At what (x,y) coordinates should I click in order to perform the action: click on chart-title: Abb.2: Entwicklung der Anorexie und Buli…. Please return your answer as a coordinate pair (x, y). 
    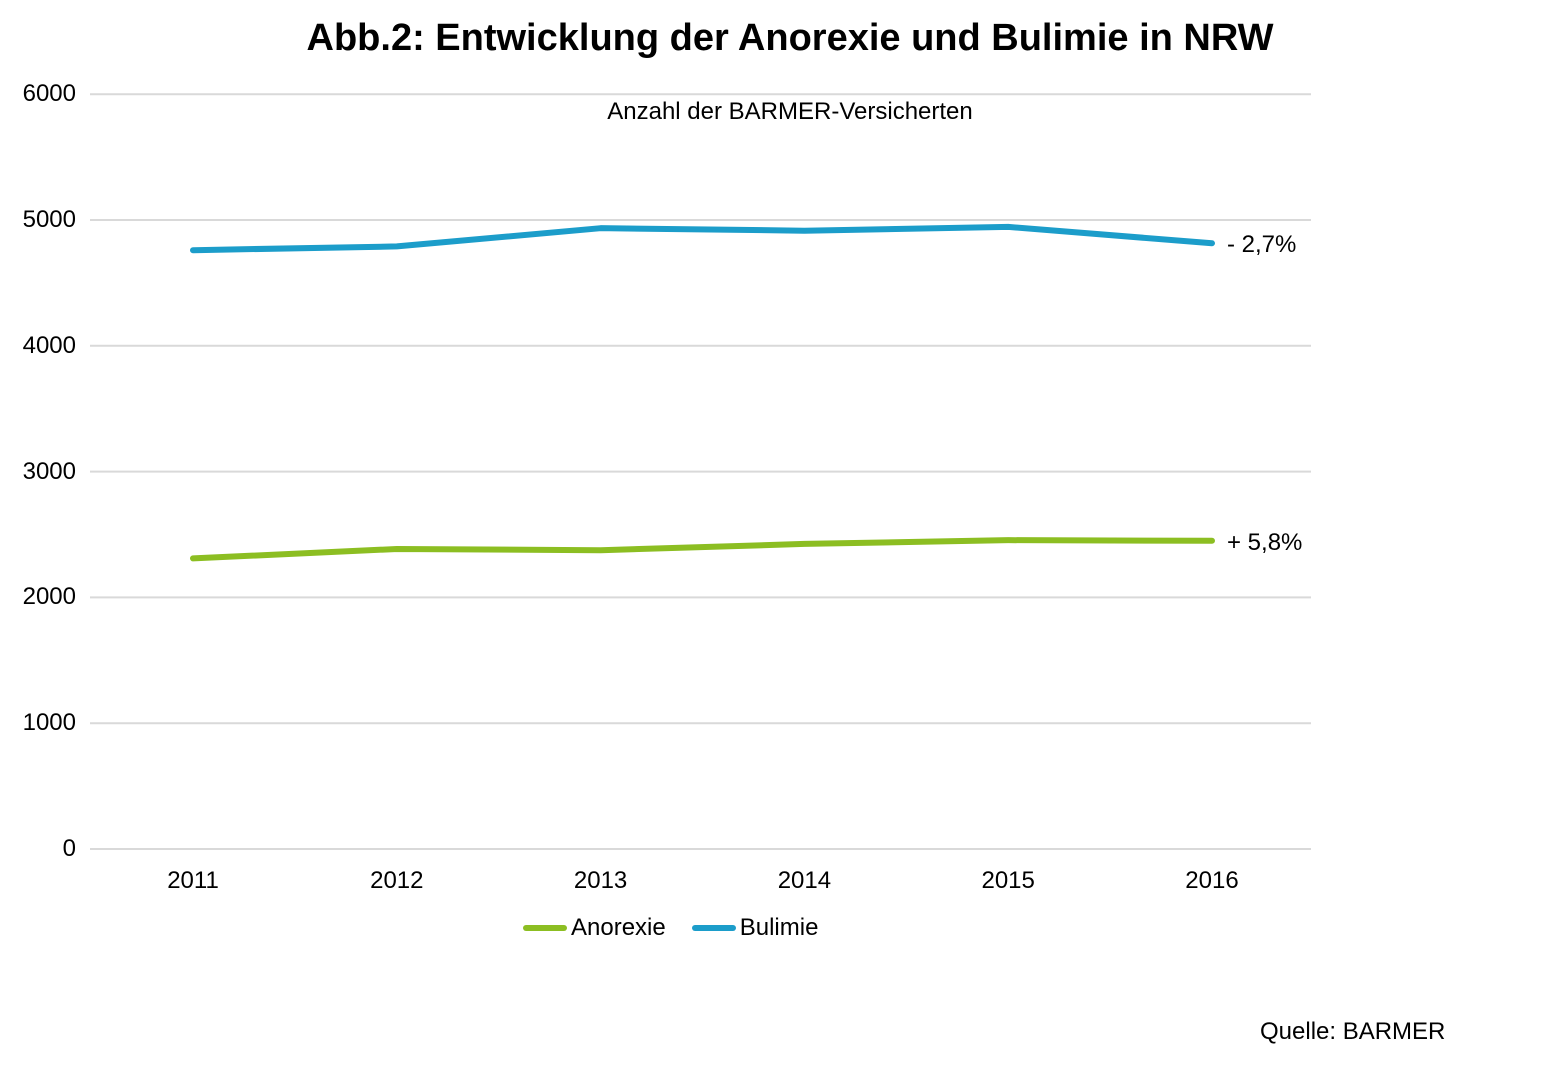
    Looking at the image, I should click on (790, 38).